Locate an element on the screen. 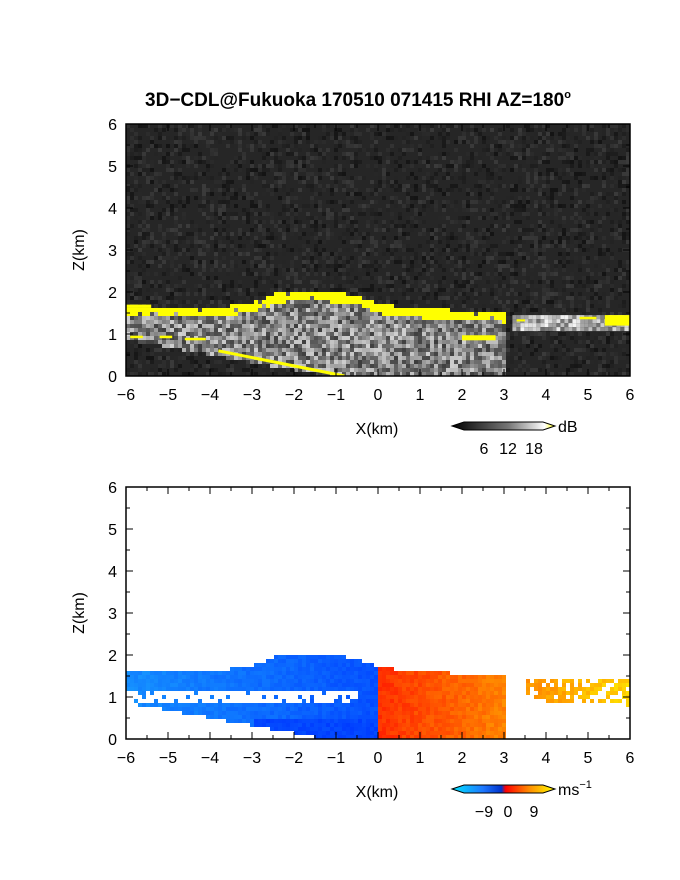 Image resolution: width=680 pixels, height=880 pixels. colorbar-tick-label: 6 is located at coordinates (484, 449).